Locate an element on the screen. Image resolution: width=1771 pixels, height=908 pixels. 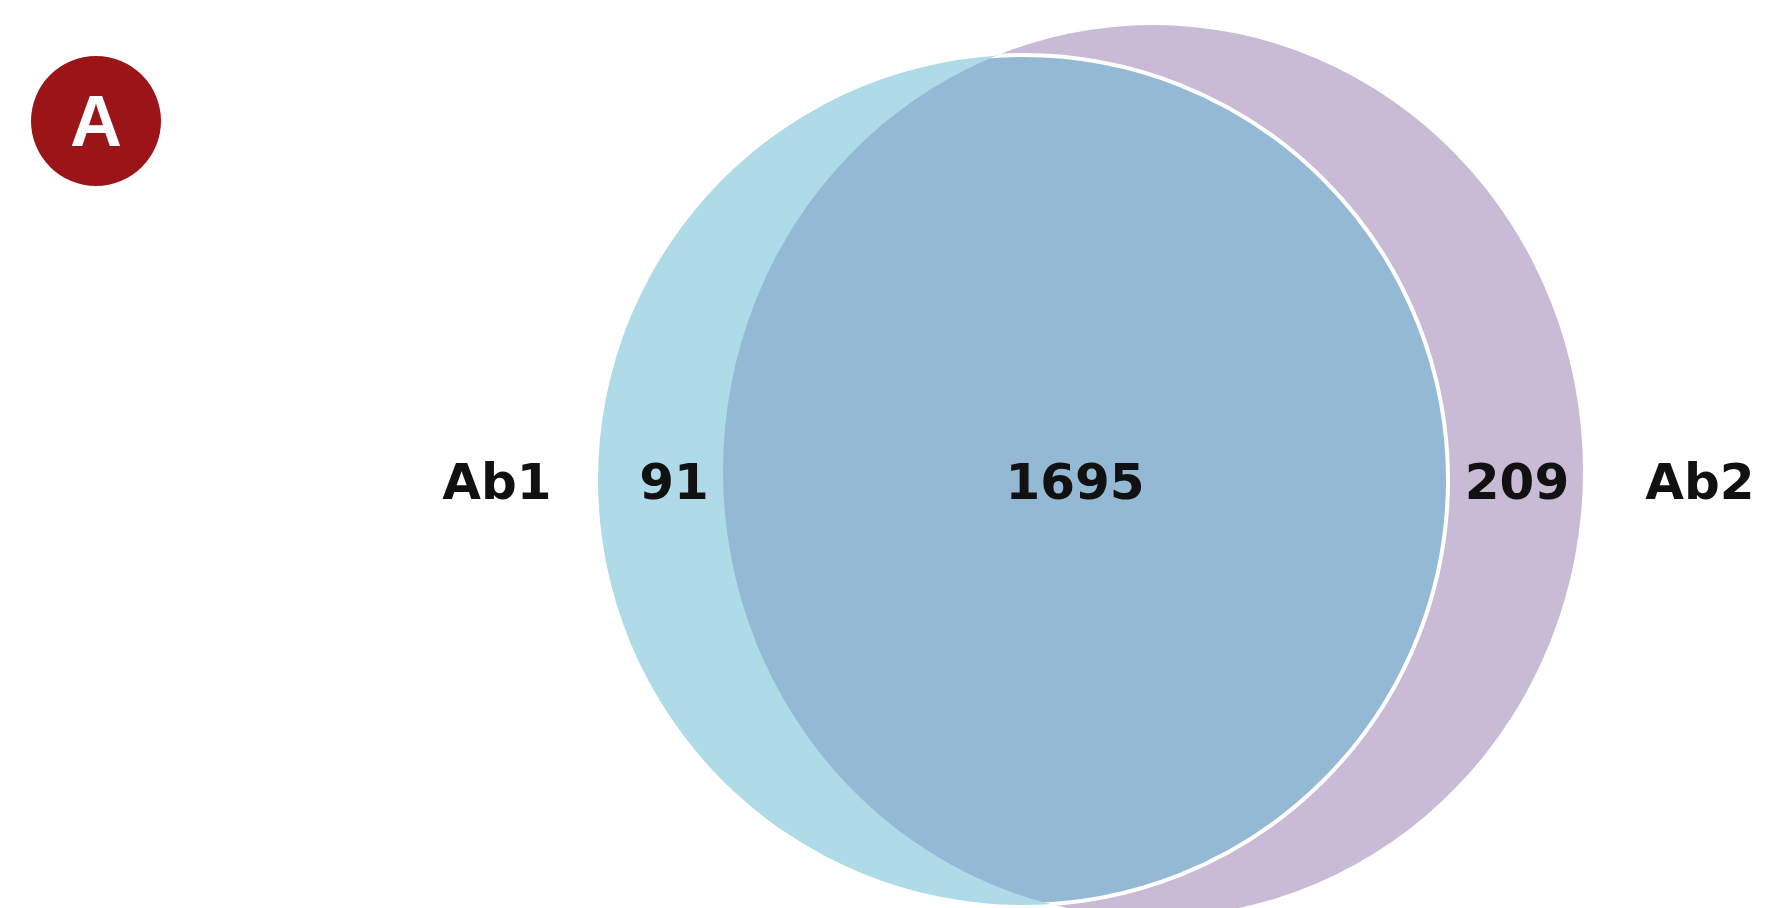
data-label: 1695 is located at coordinates (1075, 481).